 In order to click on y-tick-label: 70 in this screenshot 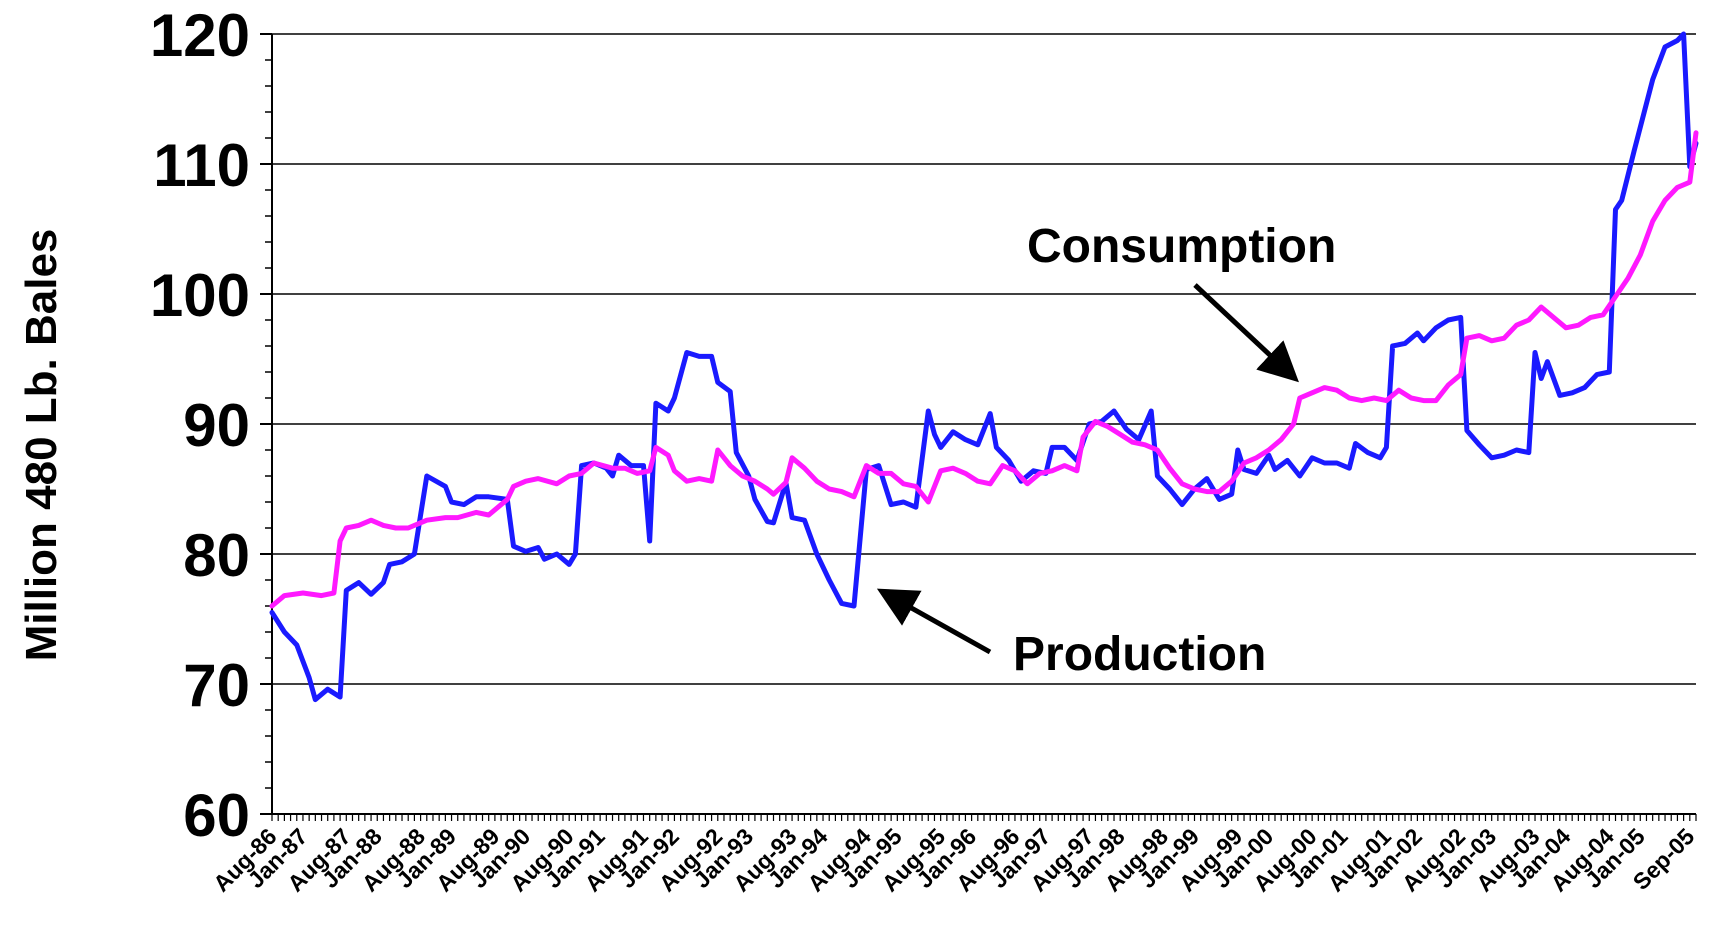, I will do `click(216, 685)`.